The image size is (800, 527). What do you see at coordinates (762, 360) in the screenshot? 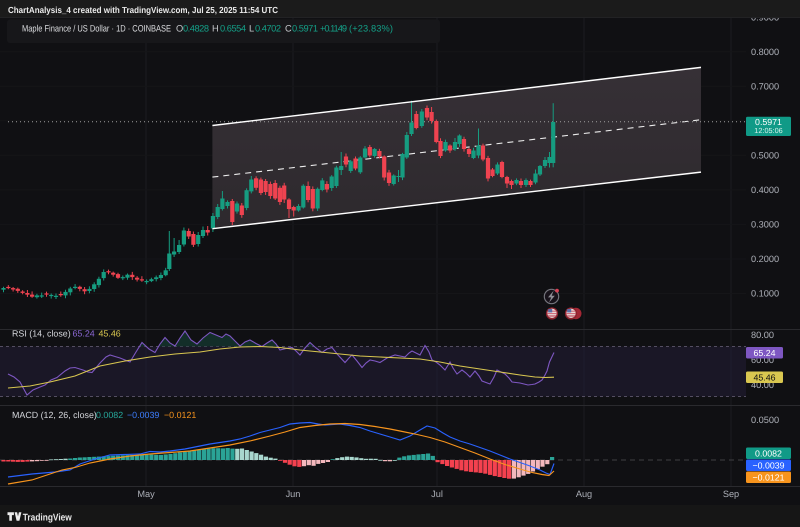
I see `svg-text: 60.00` at bounding box center [762, 360].